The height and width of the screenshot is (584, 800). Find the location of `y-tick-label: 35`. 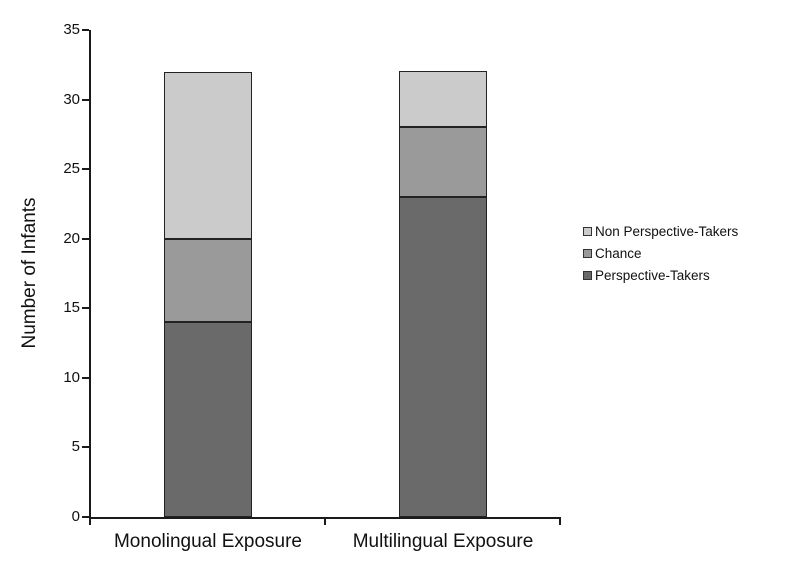

y-tick-label: 35 is located at coordinates (71, 29).